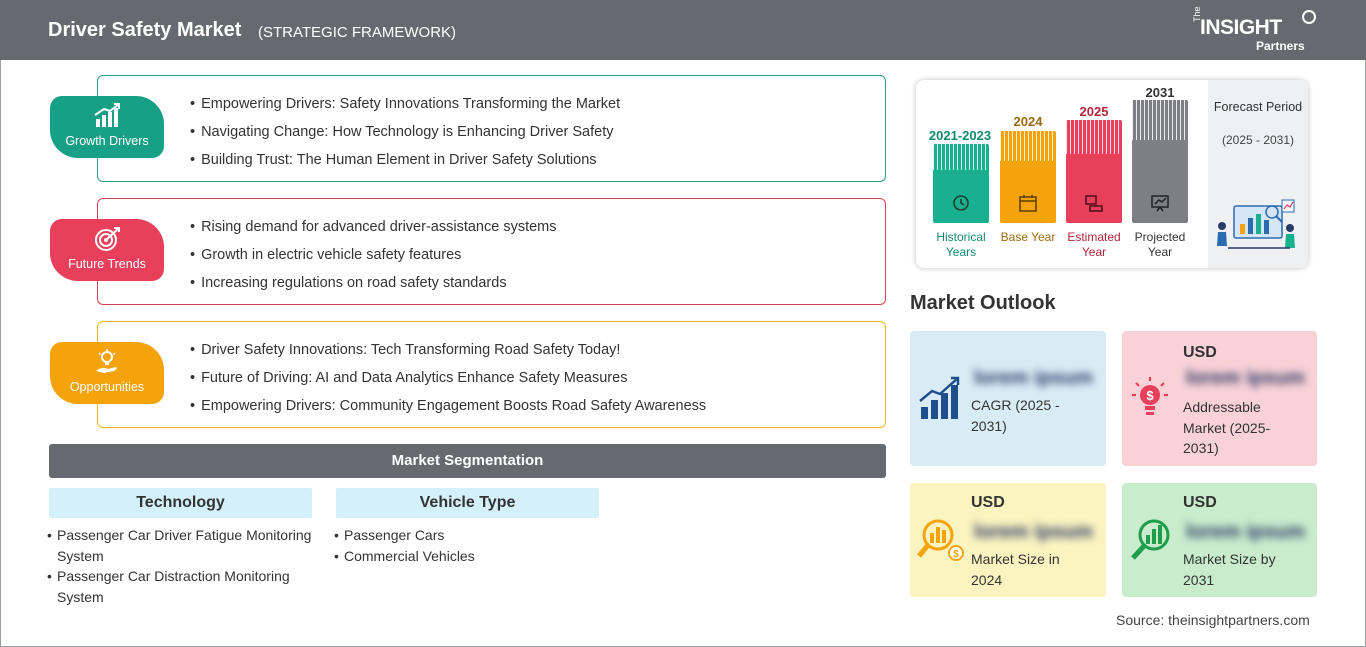 This screenshot has width=1366, height=647. I want to click on calendar-icon, so click(1028, 203).